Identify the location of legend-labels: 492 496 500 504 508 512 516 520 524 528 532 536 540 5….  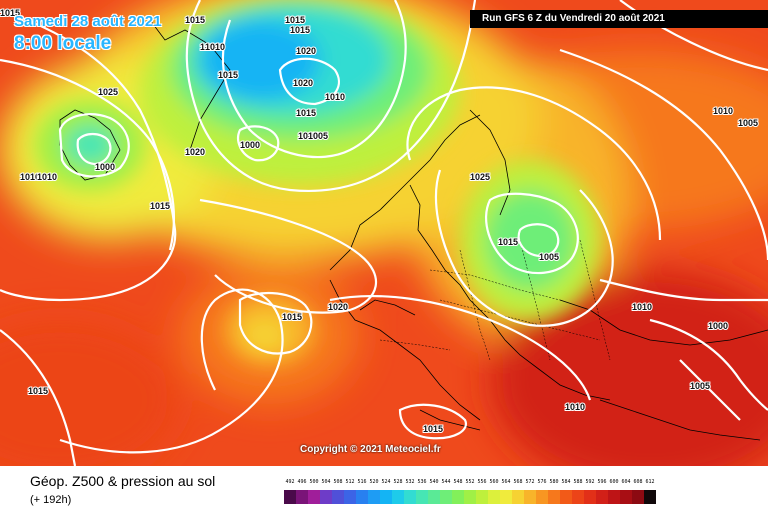
(470, 482).